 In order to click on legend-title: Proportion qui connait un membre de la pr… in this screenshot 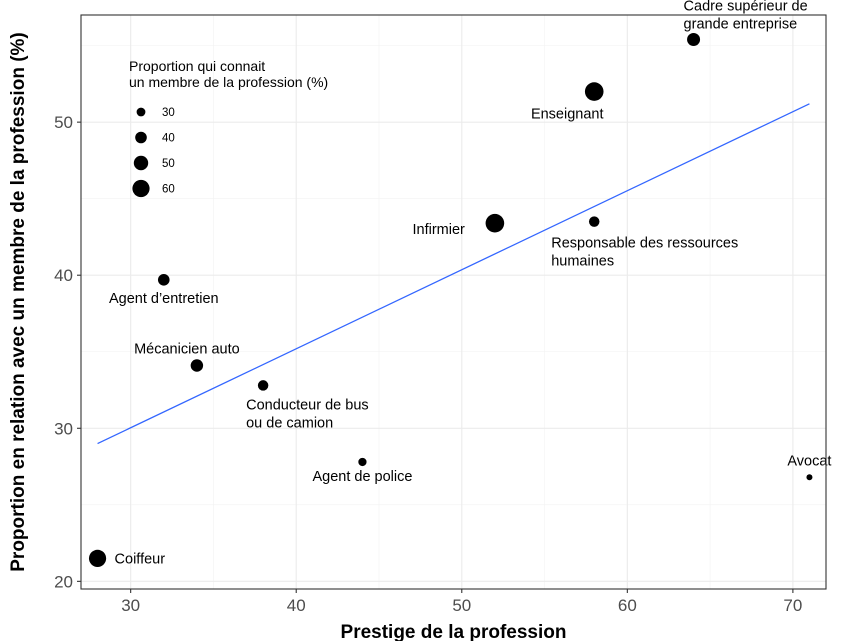, I will do `click(228, 74)`.